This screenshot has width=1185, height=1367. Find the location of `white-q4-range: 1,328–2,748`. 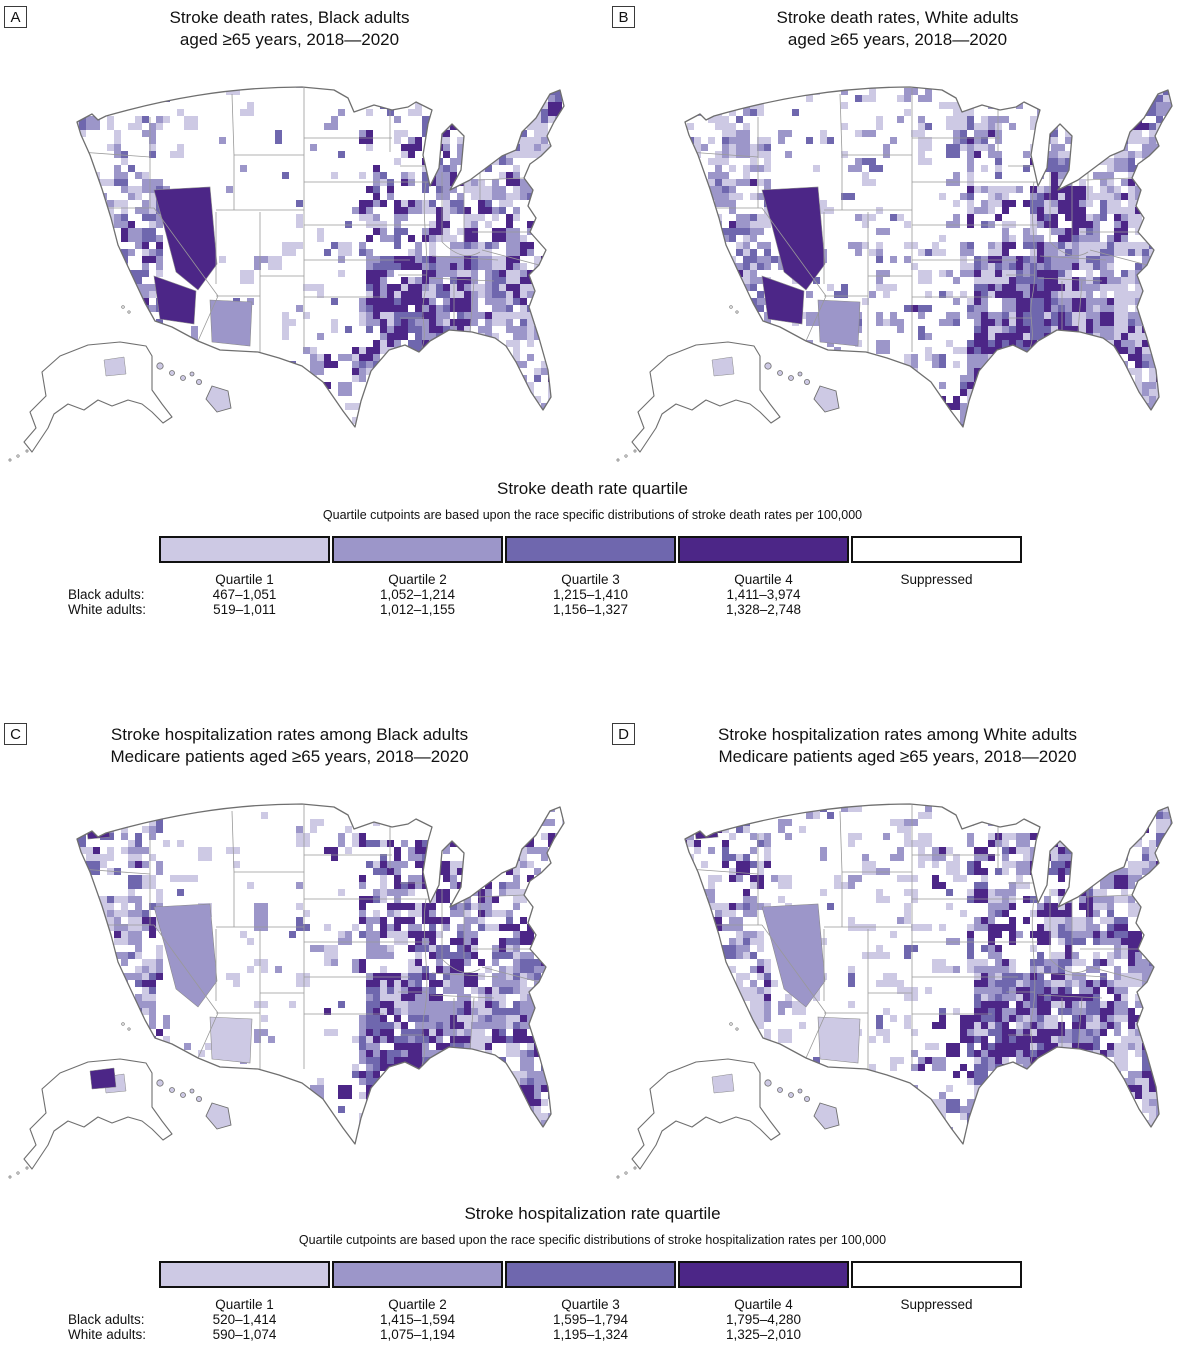

white-q4-range: 1,328–2,748 is located at coordinates (763, 609).